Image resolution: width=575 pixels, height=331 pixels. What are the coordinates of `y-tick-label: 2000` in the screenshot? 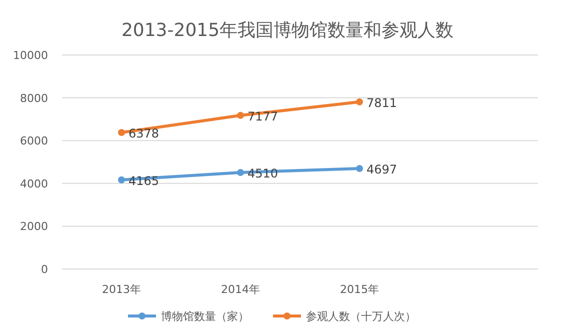 It's located at (34, 227).